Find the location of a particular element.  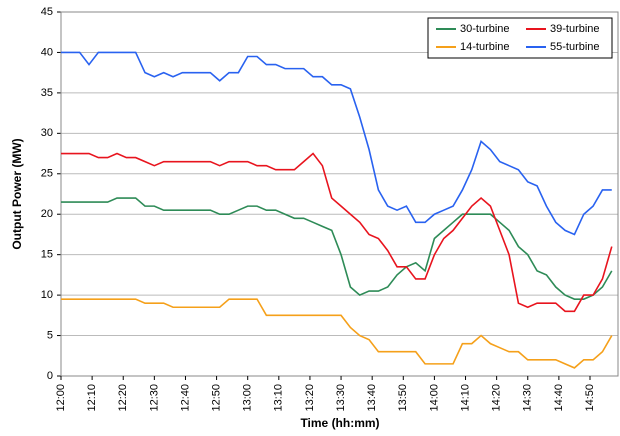

x-tick-label: 14:30 is located at coordinates (528, 398).